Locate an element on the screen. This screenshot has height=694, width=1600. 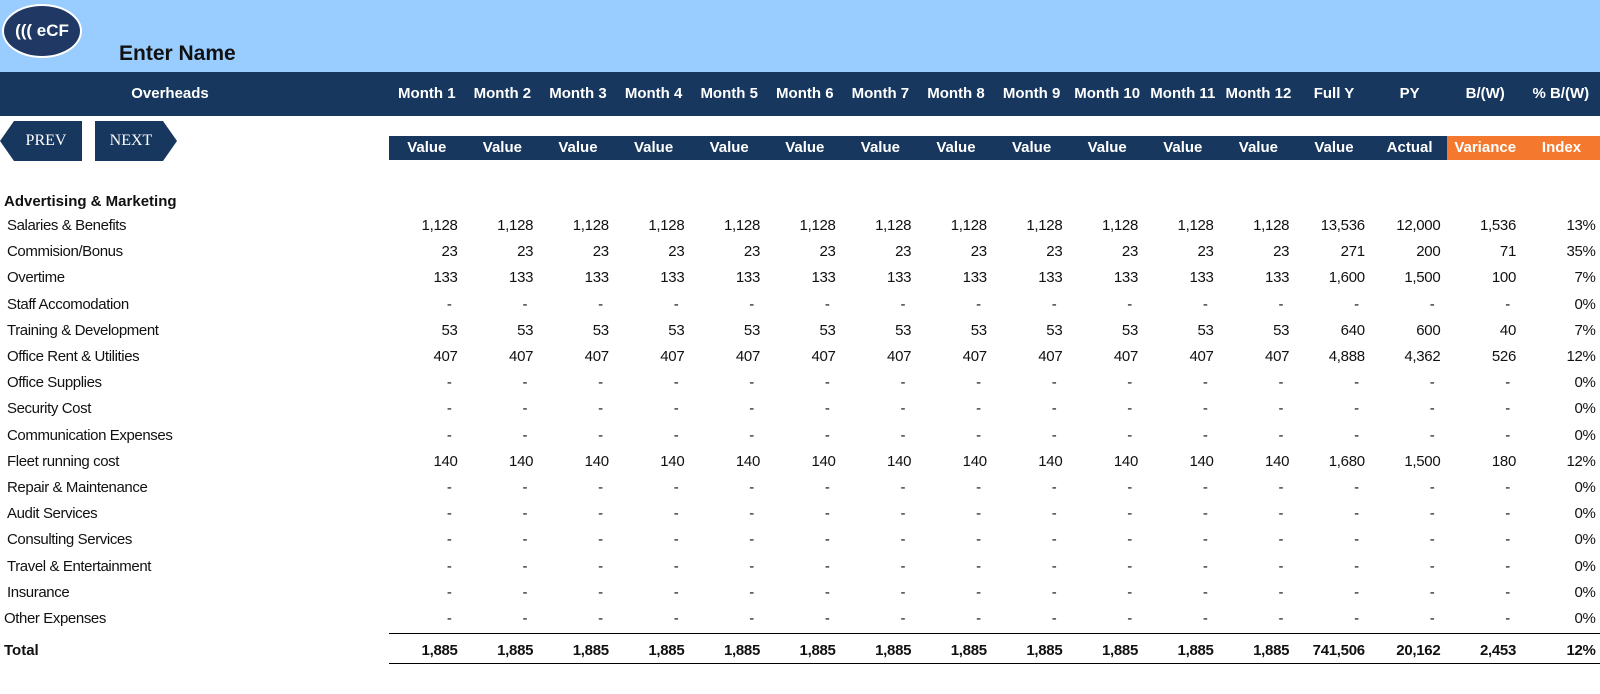
cell-value: 1,536 is located at coordinates (1497, 225).